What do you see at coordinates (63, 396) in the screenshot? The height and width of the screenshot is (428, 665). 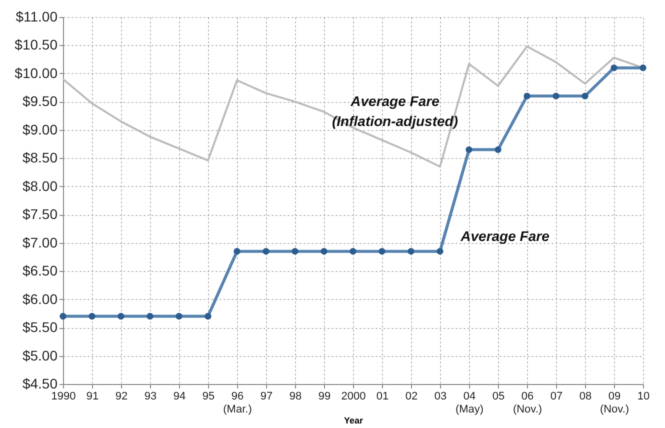 I see `x-tick-label: 1990` at bounding box center [63, 396].